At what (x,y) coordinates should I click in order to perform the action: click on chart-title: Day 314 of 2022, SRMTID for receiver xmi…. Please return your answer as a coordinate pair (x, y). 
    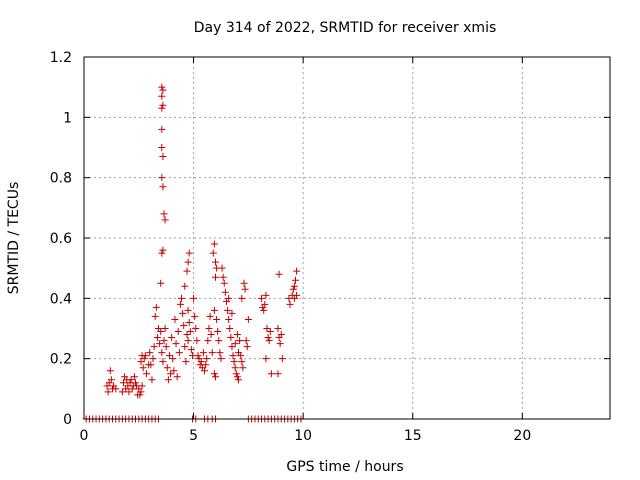
    Looking at the image, I should click on (345, 28).